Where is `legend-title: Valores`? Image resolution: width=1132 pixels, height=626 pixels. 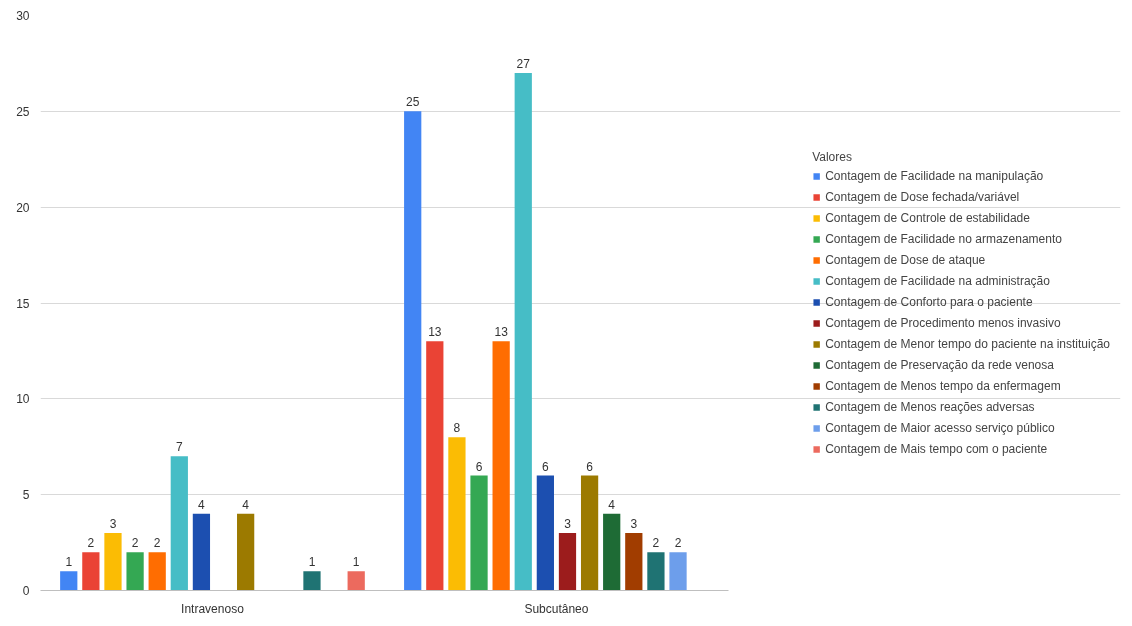
legend-title: Valores is located at coordinates (832, 156).